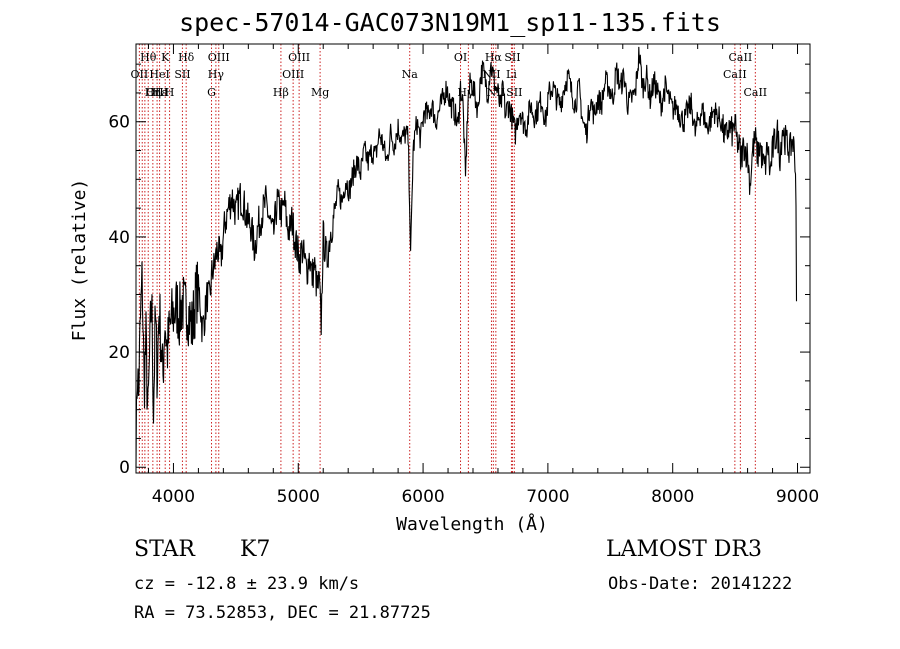 The width and height of the screenshot is (900, 649). I want to click on object-subclass: K7, so click(255, 549).